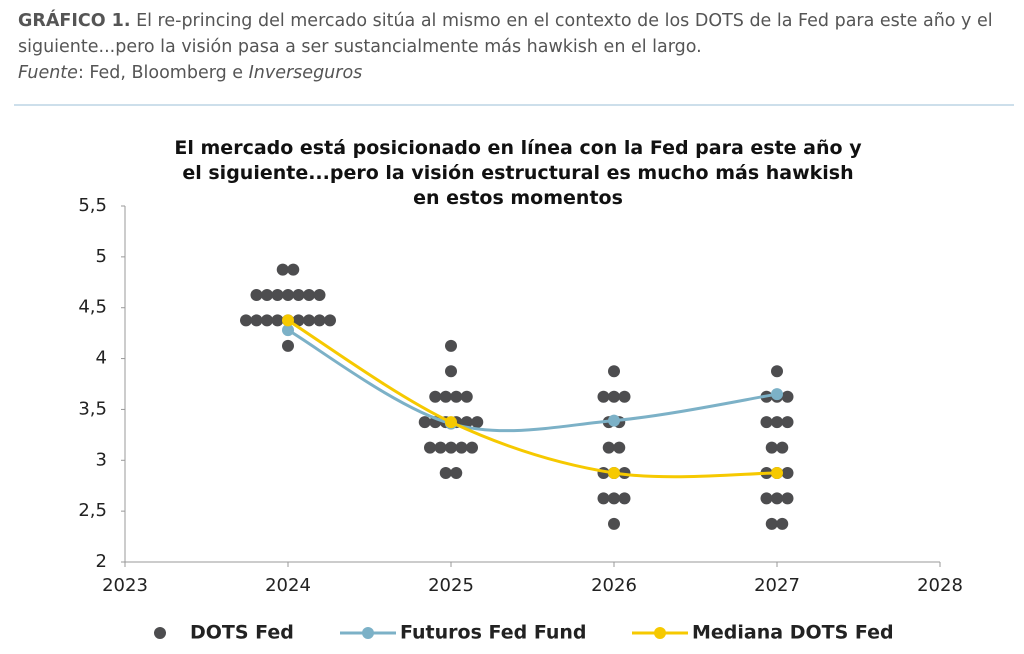 The width and height of the screenshot is (1024, 654). What do you see at coordinates (101, 256) in the screenshot?
I see `y-tick-label: 5` at bounding box center [101, 256].